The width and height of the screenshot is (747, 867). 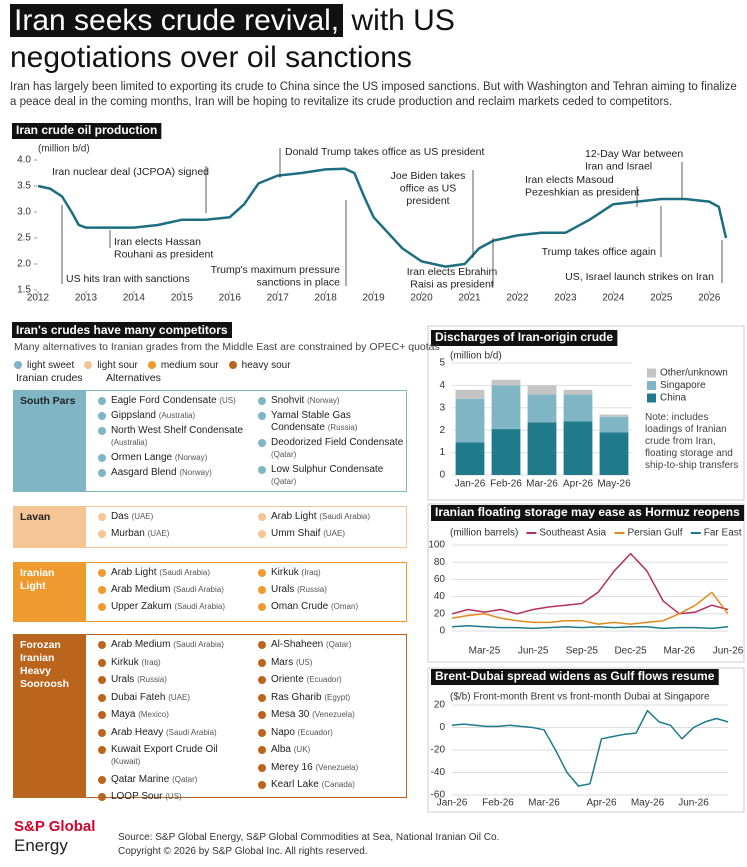 I want to click on alternative: Kuwait Export Crude Oil (Kuwait), so click(x=171, y=756).